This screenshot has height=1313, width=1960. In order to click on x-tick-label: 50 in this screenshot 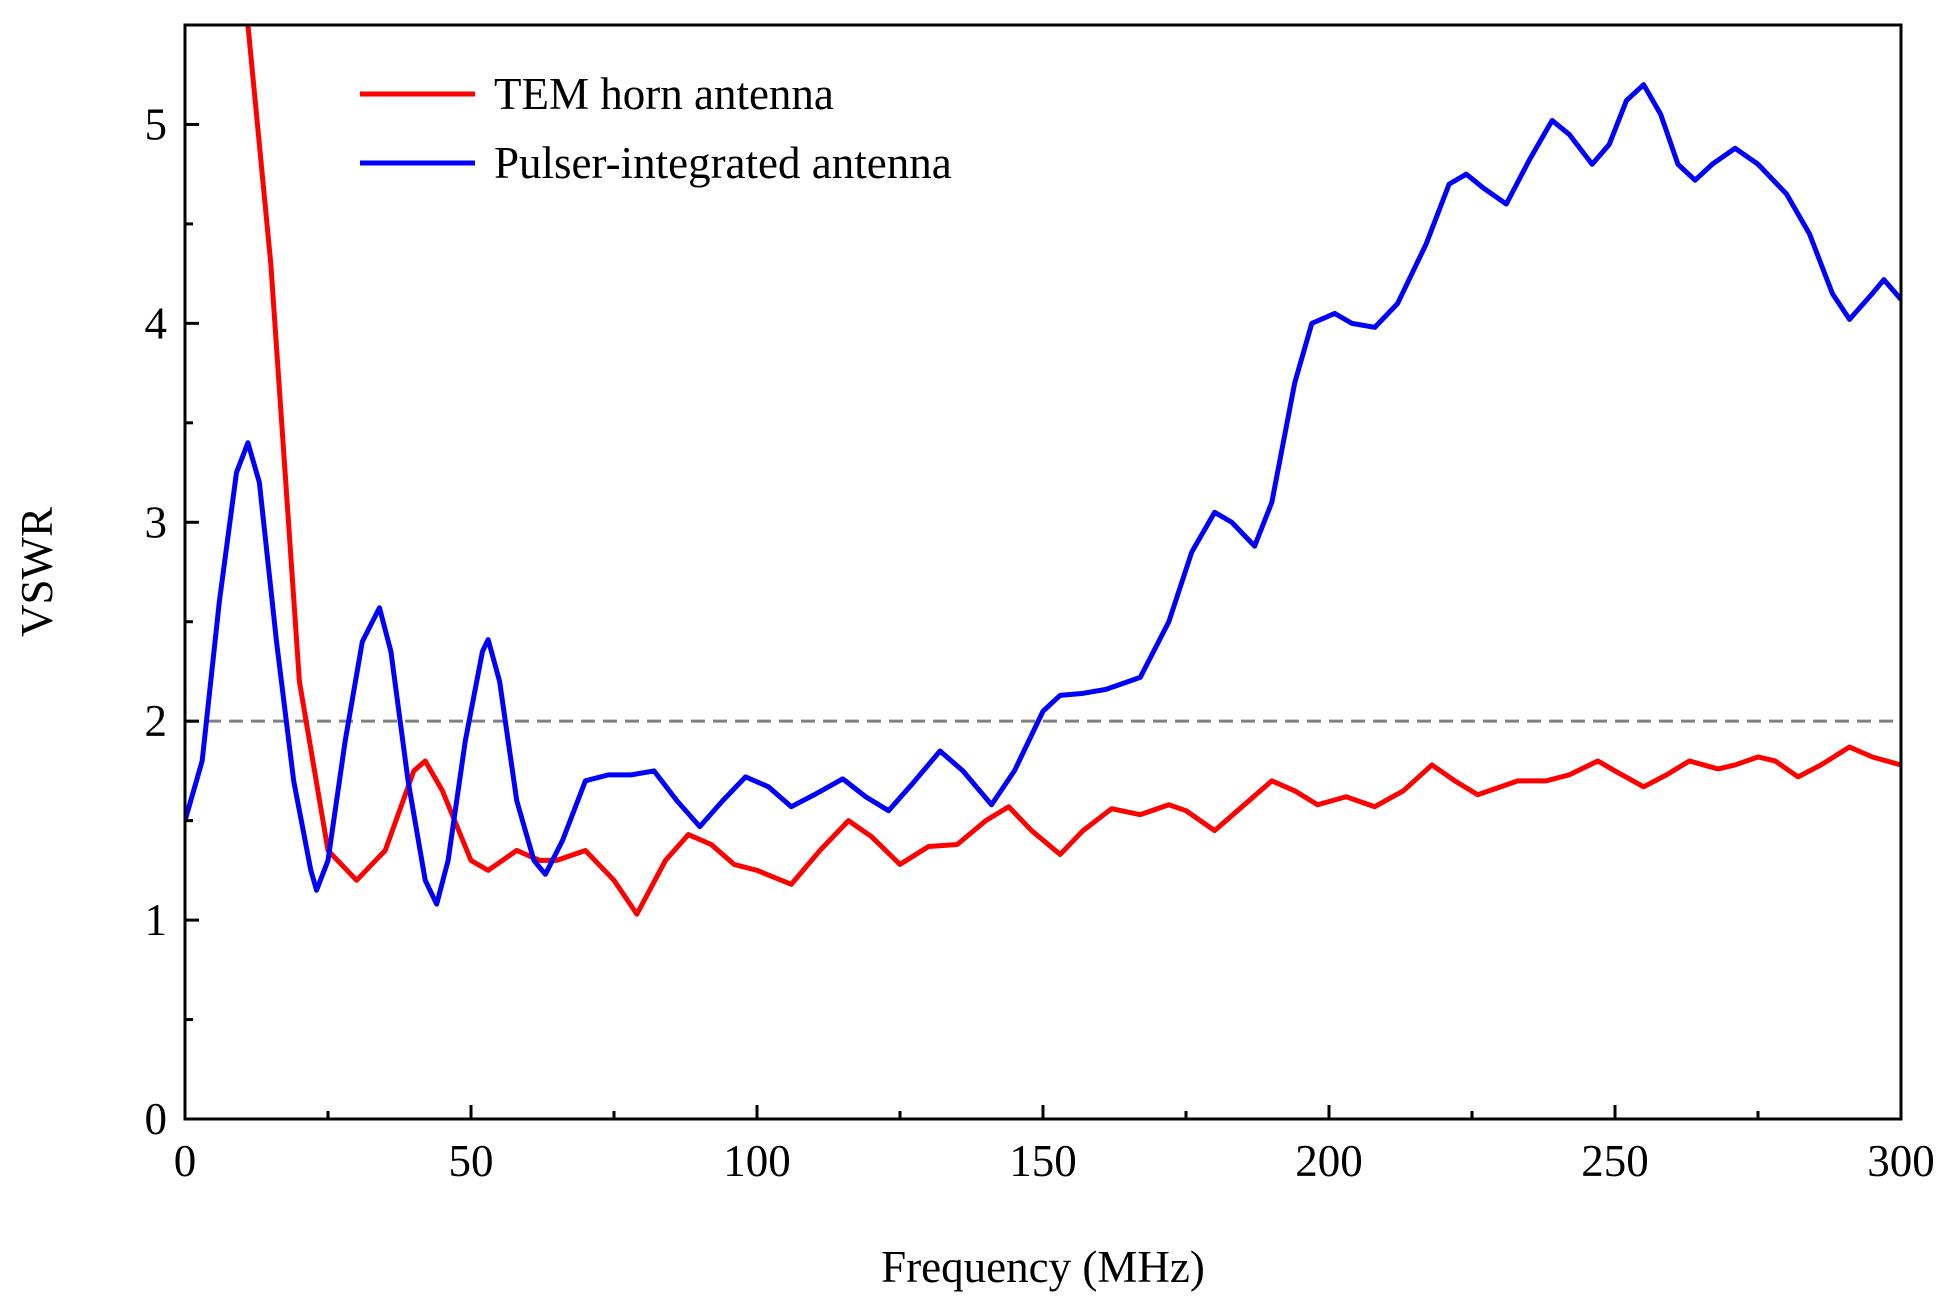, I will do `click(471, 1161)`.